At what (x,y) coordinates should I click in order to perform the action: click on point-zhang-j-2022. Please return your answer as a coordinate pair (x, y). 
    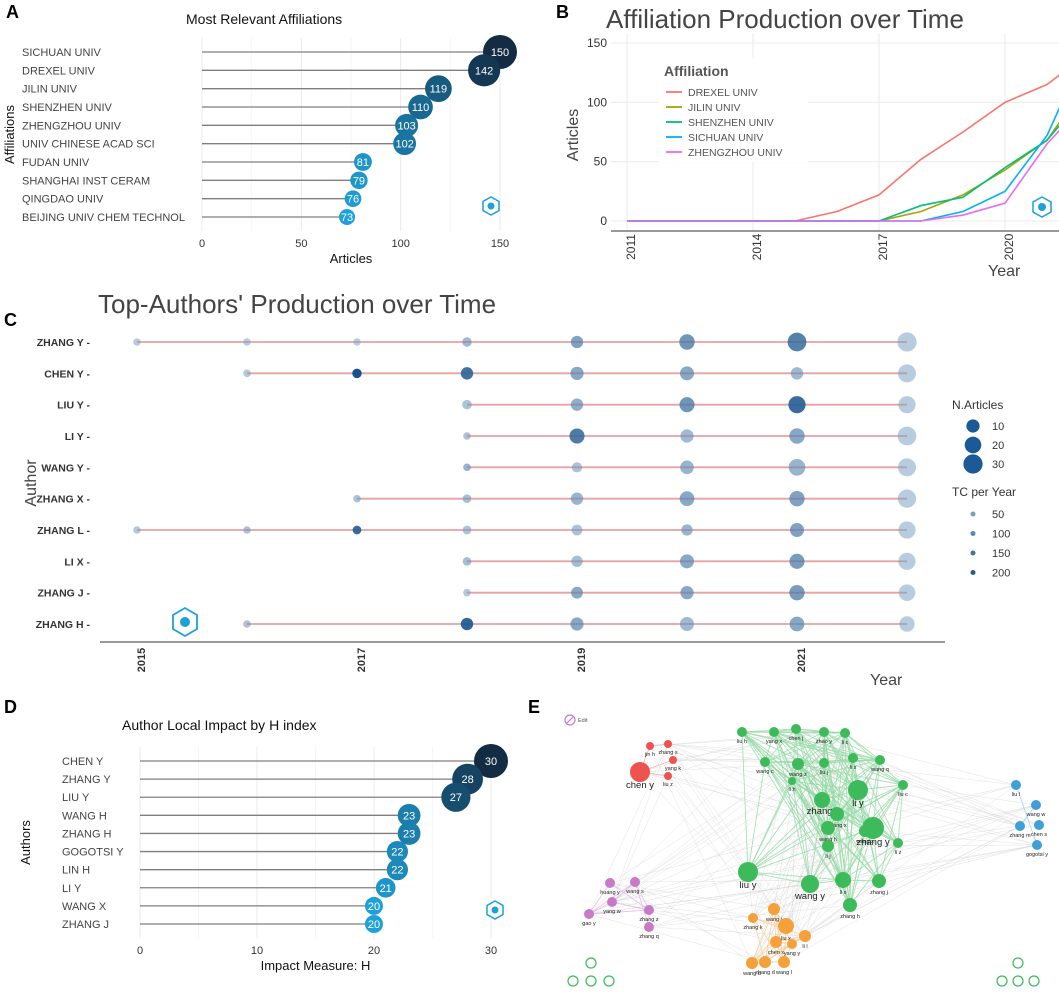
    Looking at the image, I should click on (907, 592).